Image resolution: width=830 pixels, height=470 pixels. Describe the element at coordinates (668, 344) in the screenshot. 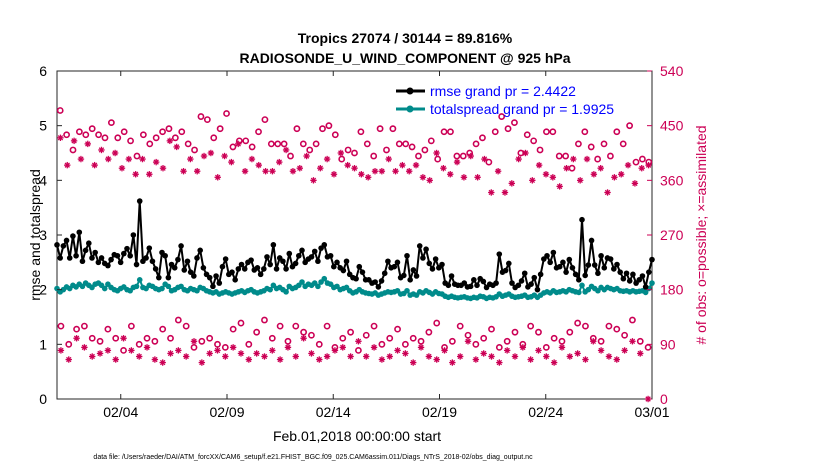

I see `y-right-tick-label: 90` at that location.